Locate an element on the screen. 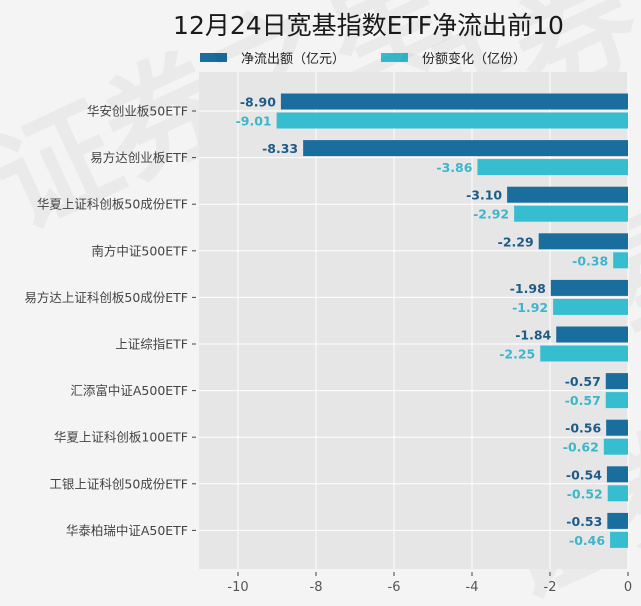  x-tick-label: -6 is located at coordinates (394, 587).